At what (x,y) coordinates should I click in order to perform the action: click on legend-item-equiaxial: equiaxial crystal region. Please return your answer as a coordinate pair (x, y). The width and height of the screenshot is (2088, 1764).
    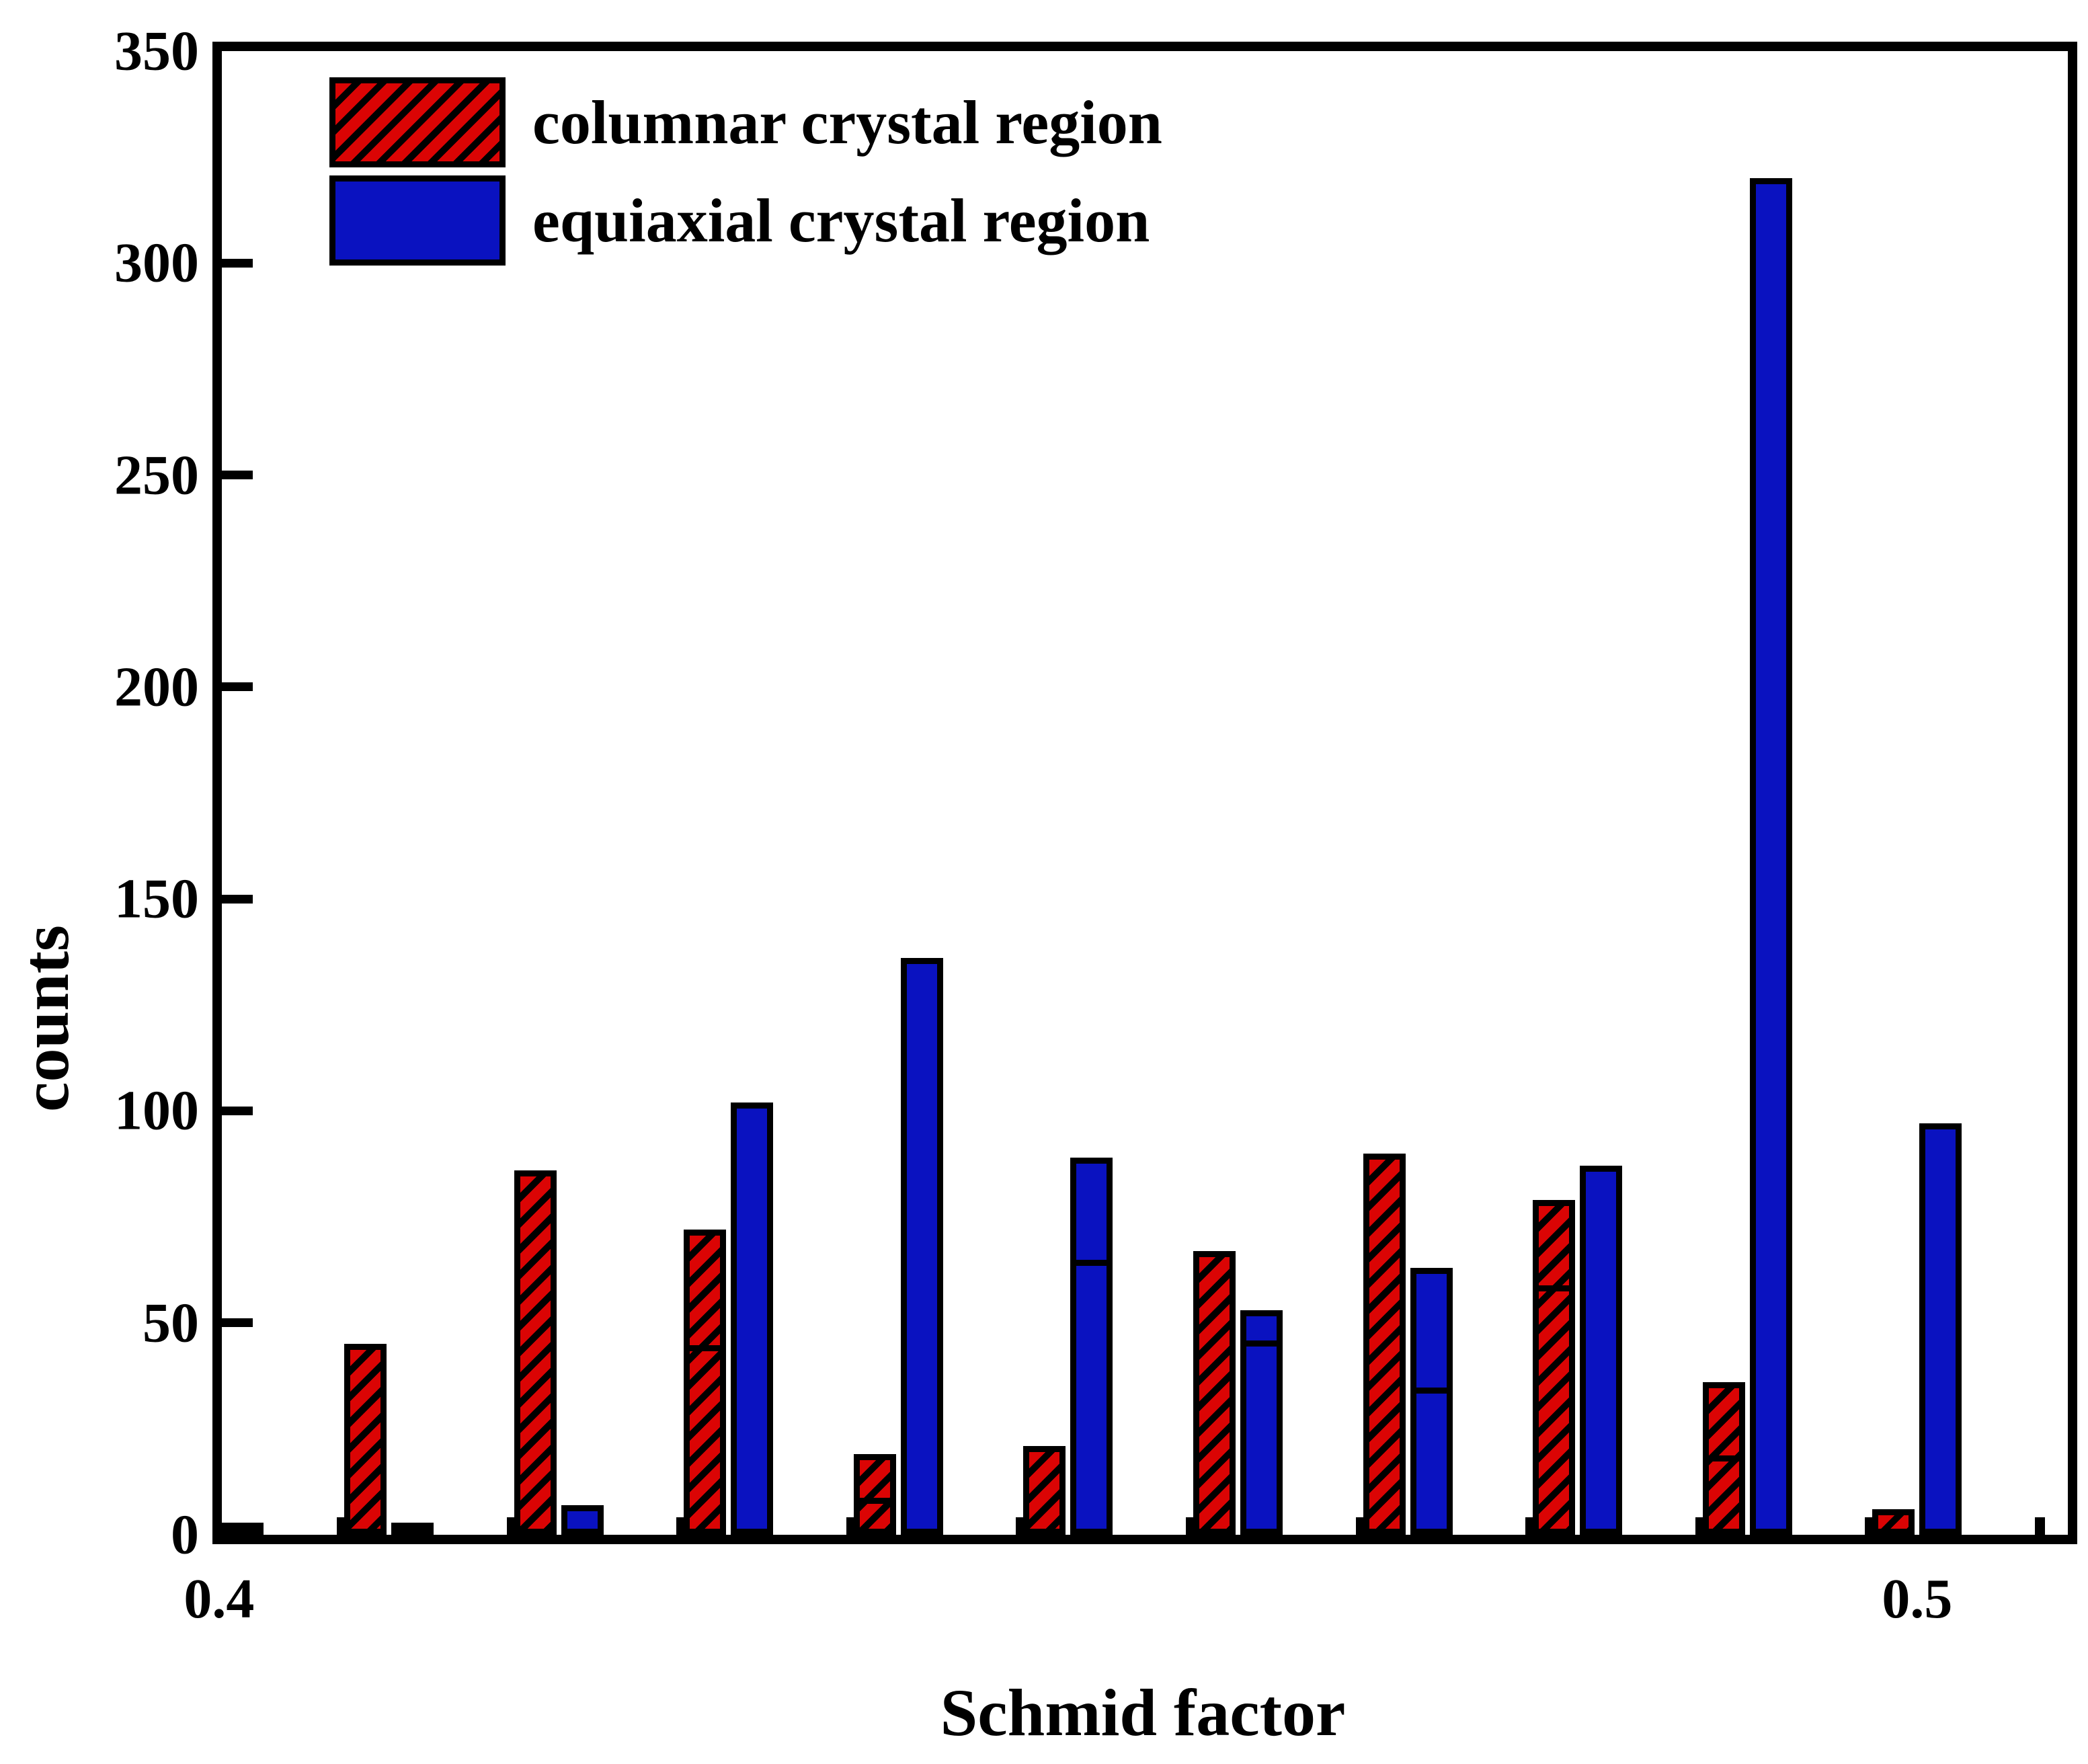
    Looking at the image, I should click on (745, 220).